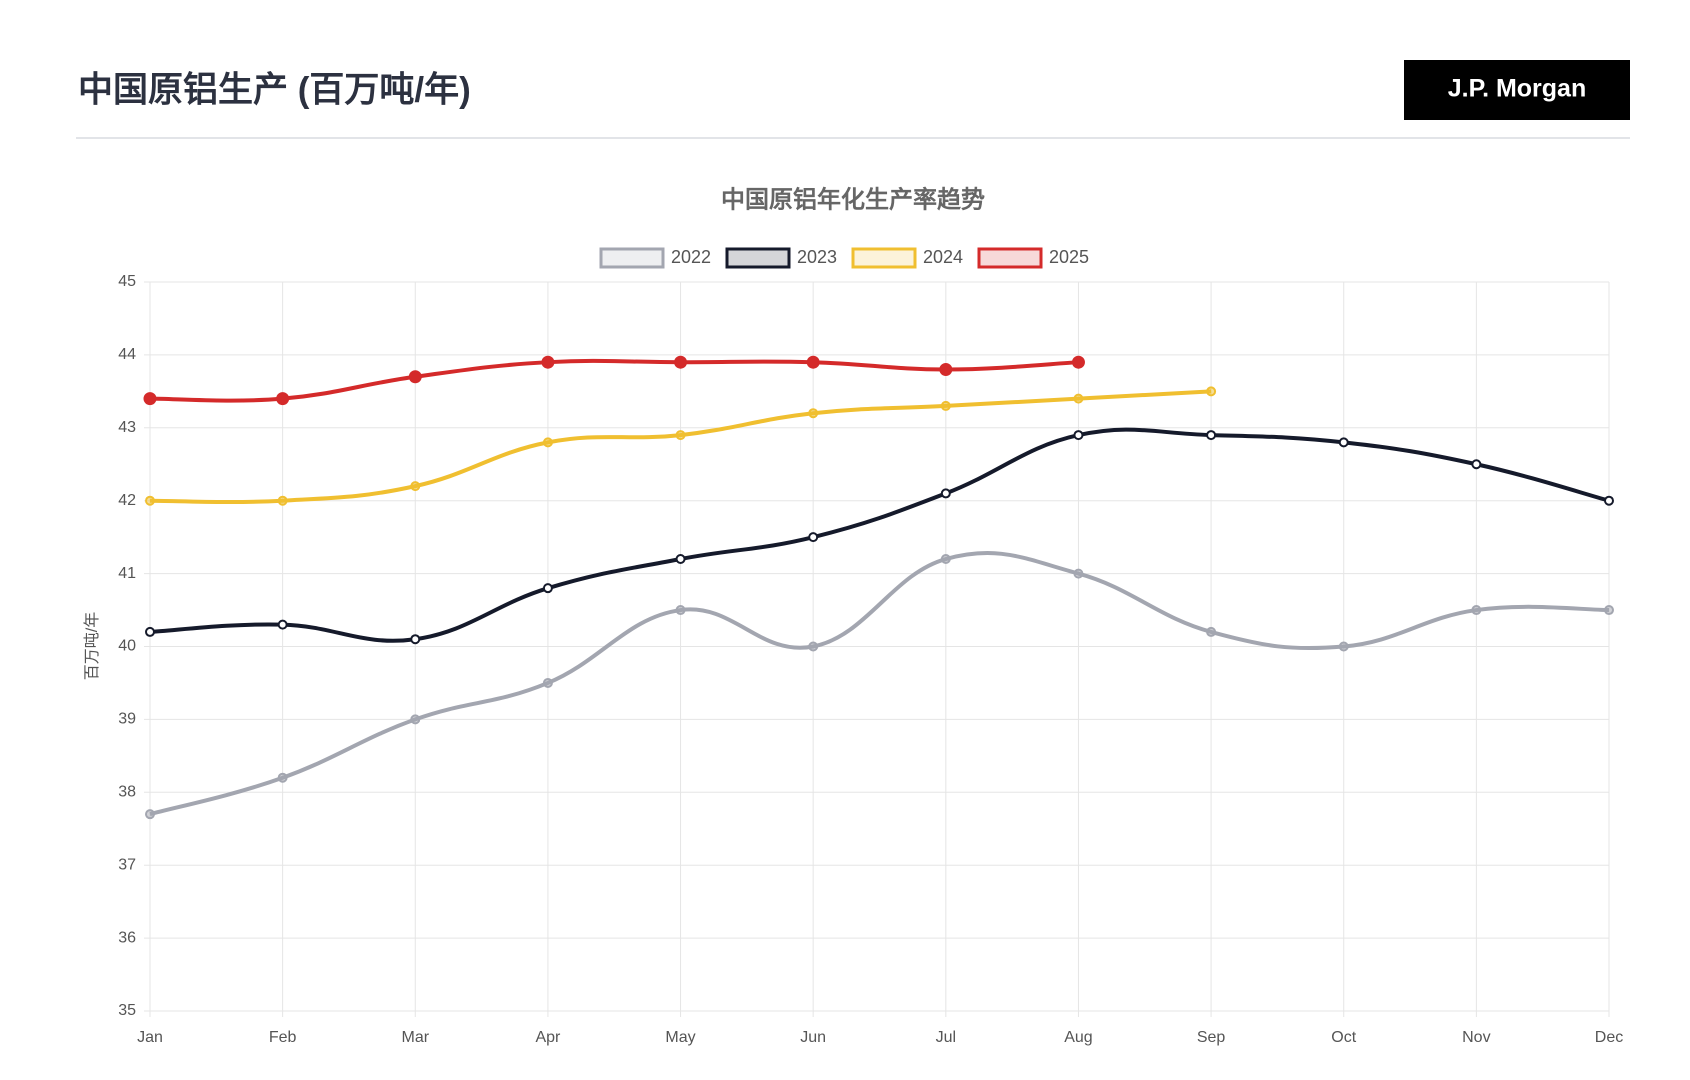  Describe the element at coordinates (127, 354) in the screenshot. I see `y-tick-label: 44` at that location.